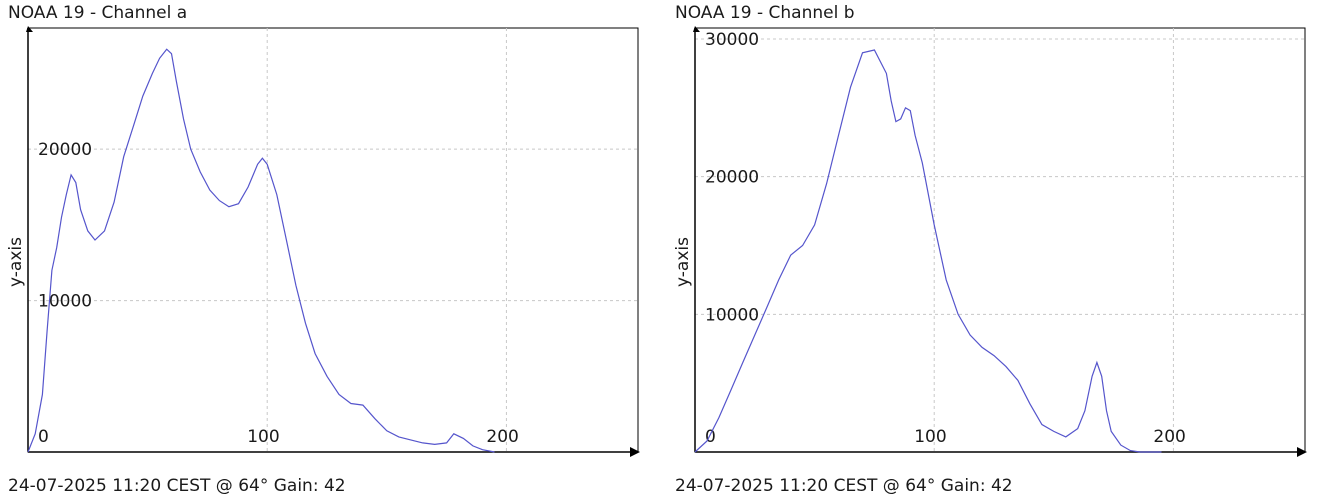 The image size is (1334, 500). What do you see at coordinates (98, 13) in the screenshot?
I see `chart-title: NOAA 19 - Channel a` at bounding box center [98, 13].